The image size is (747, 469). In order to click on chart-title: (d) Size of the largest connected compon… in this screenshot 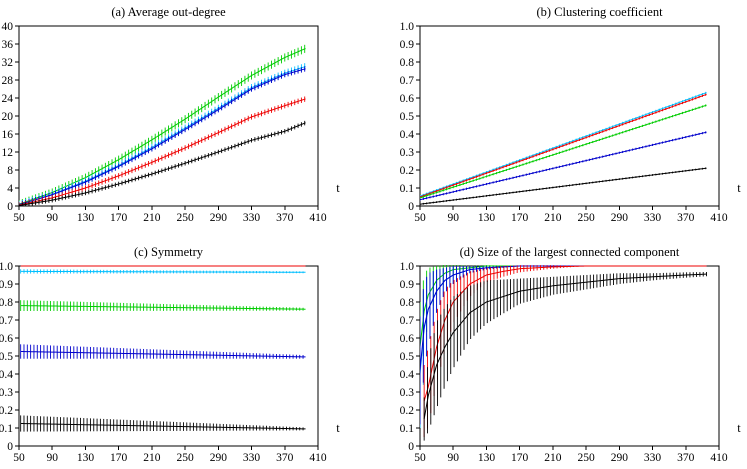, I will do `click(570, 252)`.